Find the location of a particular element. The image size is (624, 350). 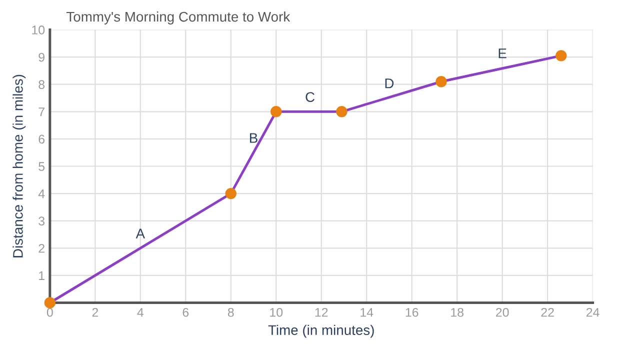

annotation: B is located at coordinates (254, 138).